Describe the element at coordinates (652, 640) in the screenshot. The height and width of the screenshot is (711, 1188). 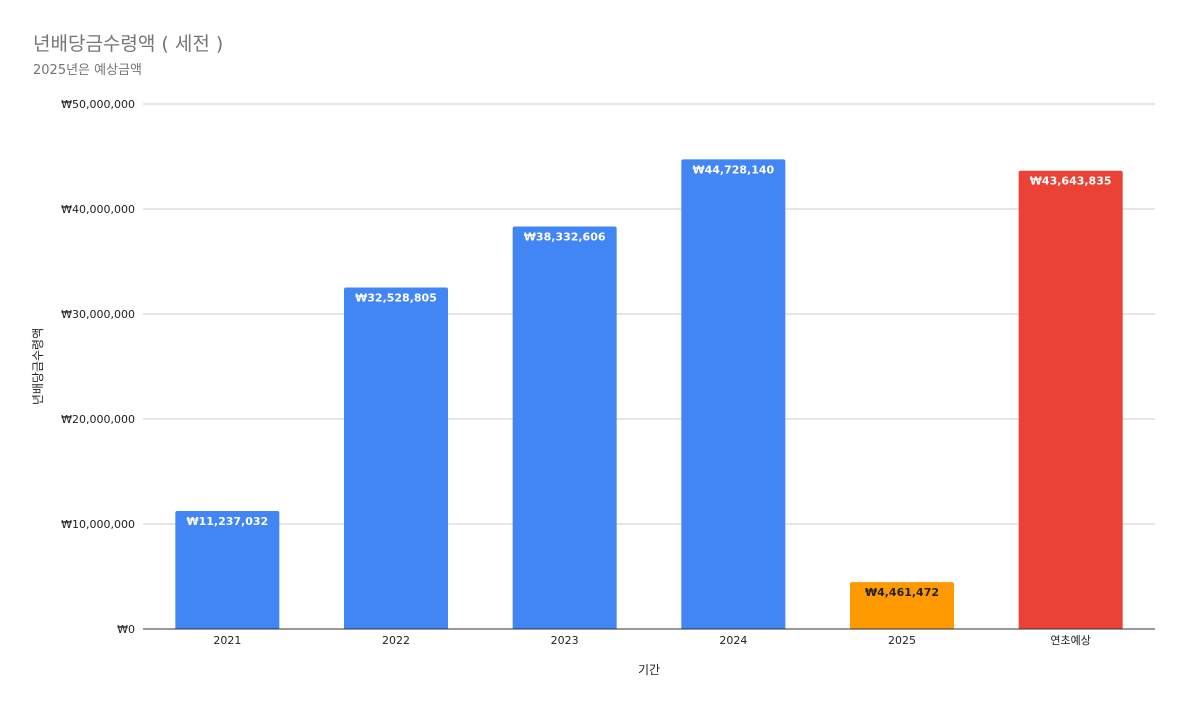
I see `x-axis-ticks: 2021 2022 2023 2024 2025 연초예상` at that location.